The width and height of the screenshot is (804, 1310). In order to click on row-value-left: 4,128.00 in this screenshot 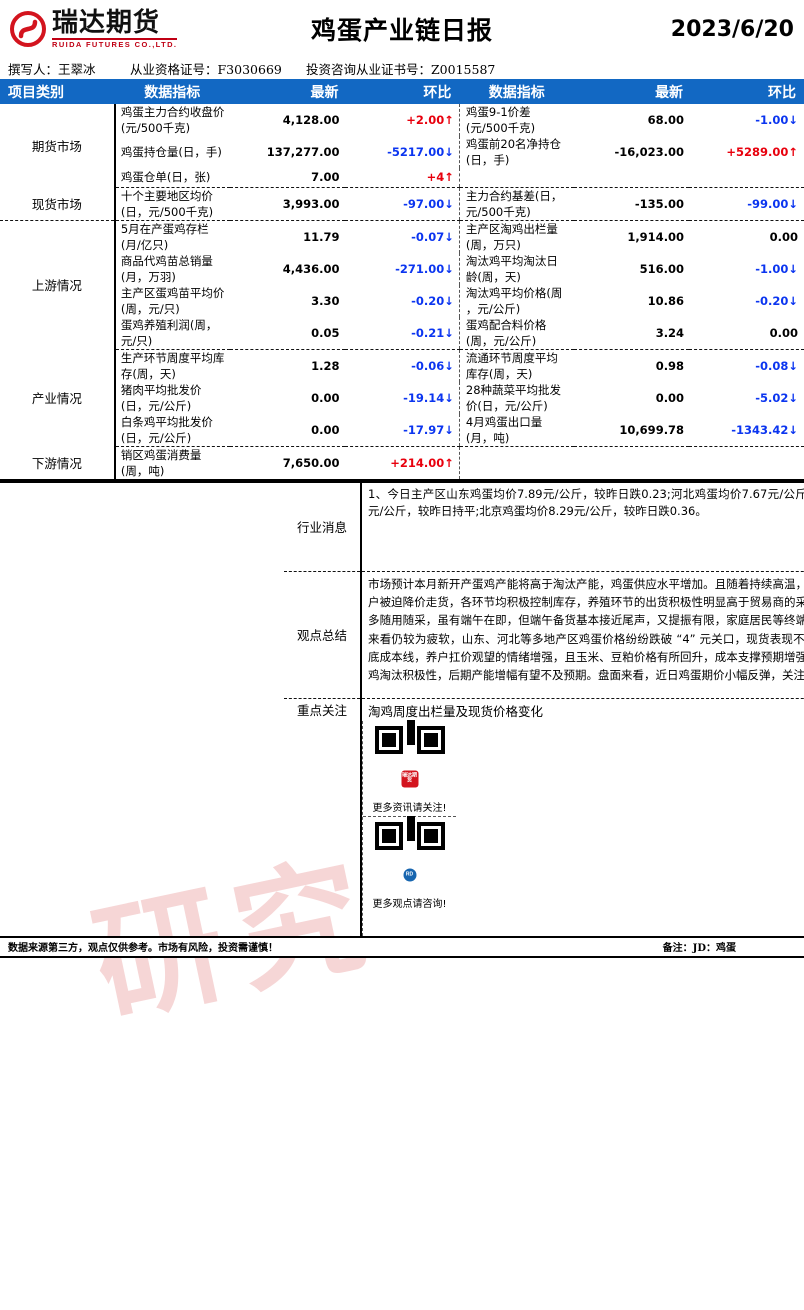, I will do `click(311, 120)`.